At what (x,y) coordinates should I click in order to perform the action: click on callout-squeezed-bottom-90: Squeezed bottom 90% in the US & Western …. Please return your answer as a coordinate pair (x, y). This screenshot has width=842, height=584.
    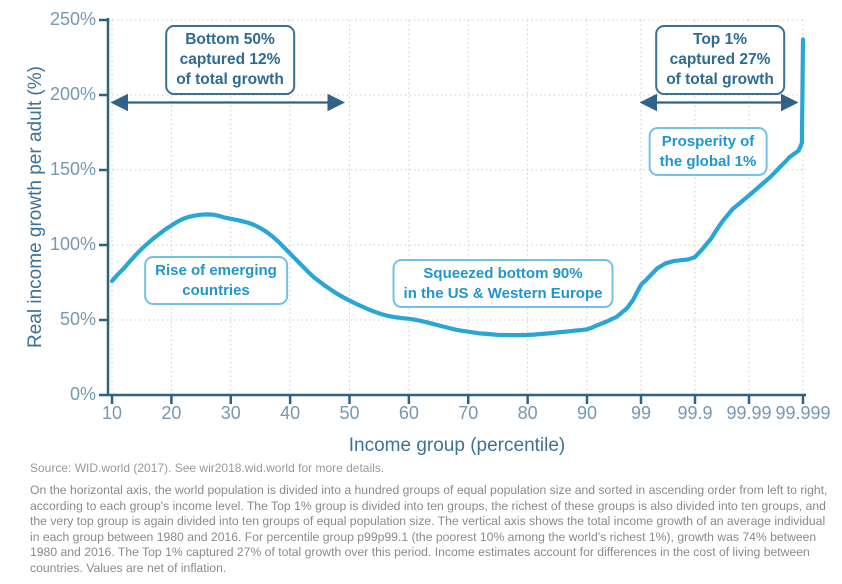
    Looking at the image, I should click on (503, 283).